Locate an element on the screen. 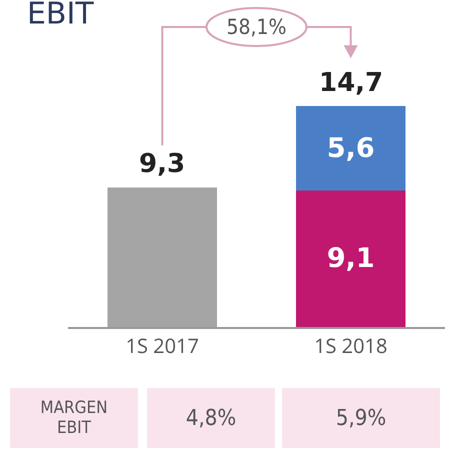 This screenshot has height=450, width=449. chart-title: EBIT is located at coordinates (60, 16).